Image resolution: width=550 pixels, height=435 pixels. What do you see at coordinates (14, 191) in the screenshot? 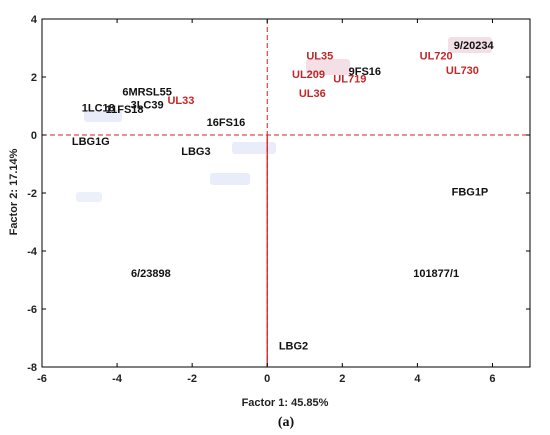
I see `y-axis-label: Factor 2: 17.14%` at bounding box center [14, 191].